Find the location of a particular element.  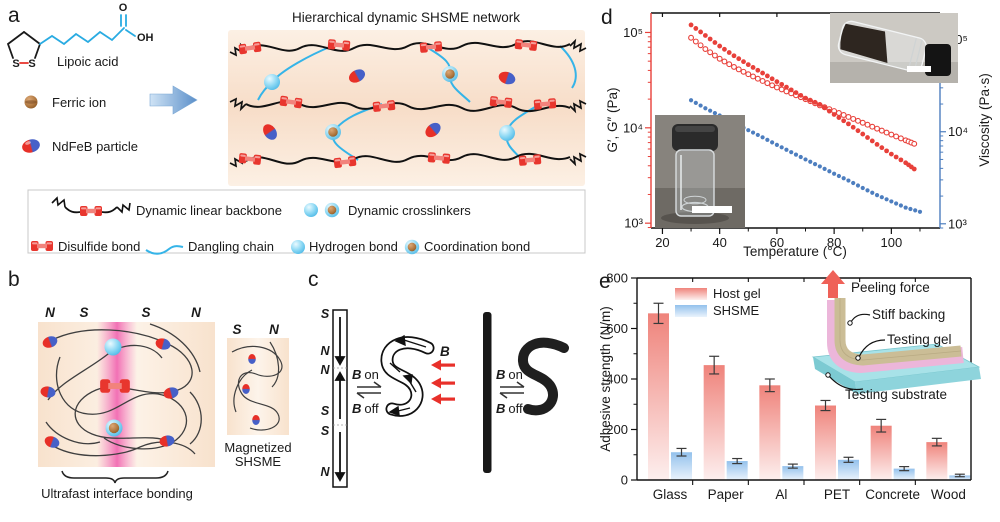

legend-host-gel-label: Host gel is located at coordinates (737, 293).